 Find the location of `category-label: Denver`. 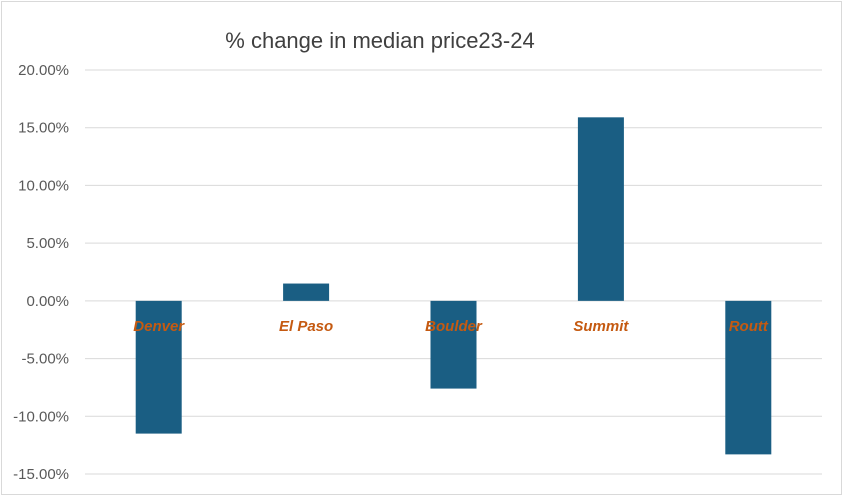

category-label: Denver is located at coordinates (159, 326).